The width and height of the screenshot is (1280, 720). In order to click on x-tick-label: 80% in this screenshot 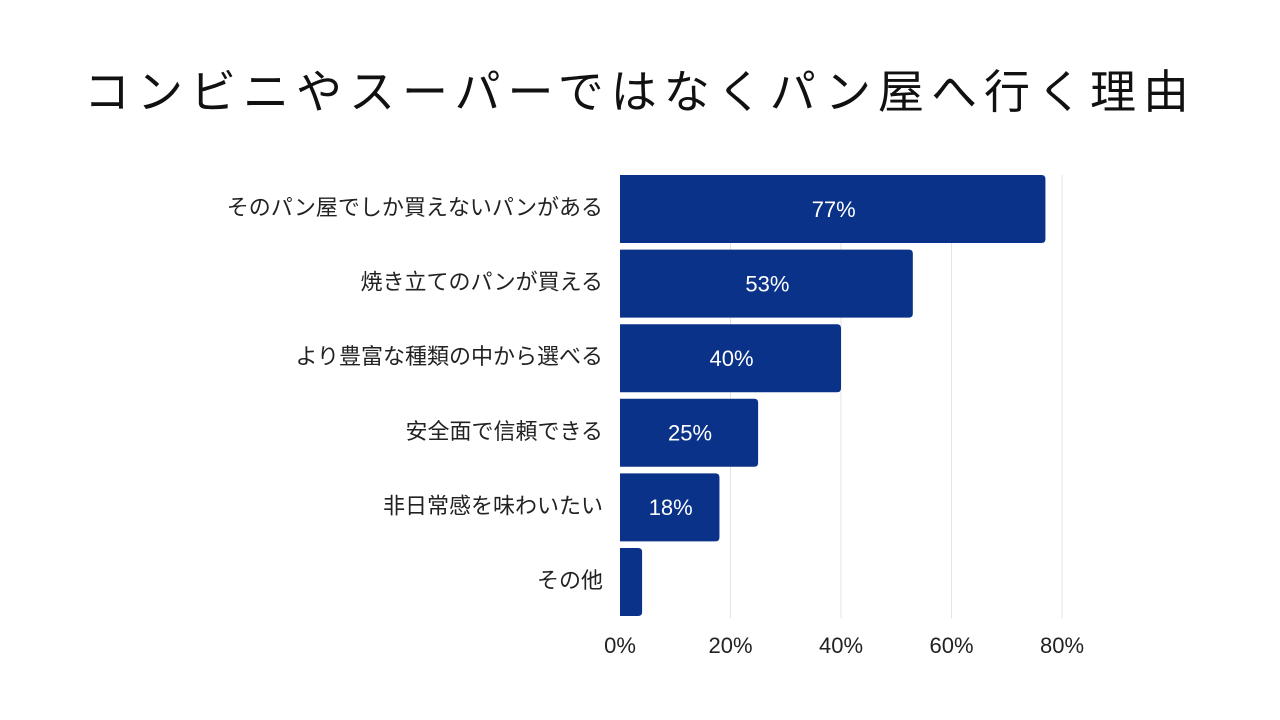, I will do `click(1062, 645)`.